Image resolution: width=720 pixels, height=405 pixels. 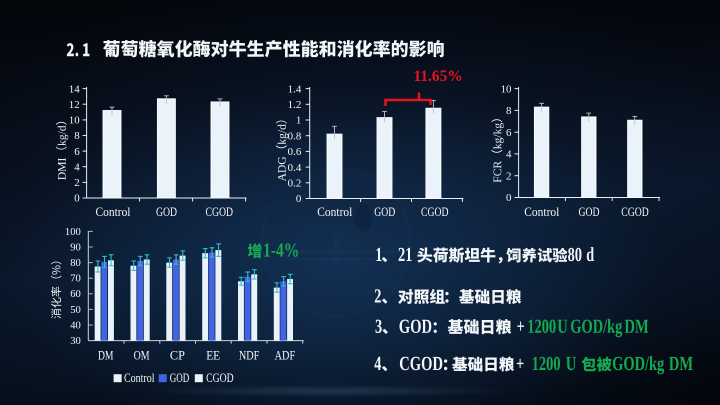 What do you see at coordinates (295, 168) in the screenshot?
I see `svg-text: 0.4` at bounding box center [295, 168].